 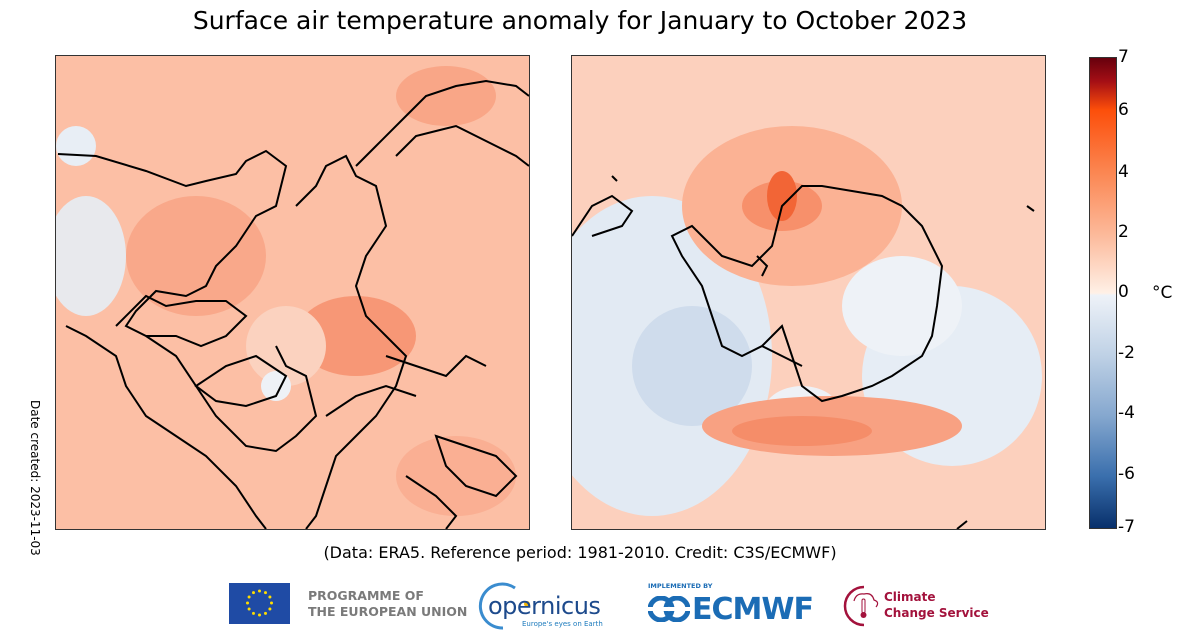 I want to click on copernicus-tagline: Europe's eyes on Earth, so click(x=562, y=624).